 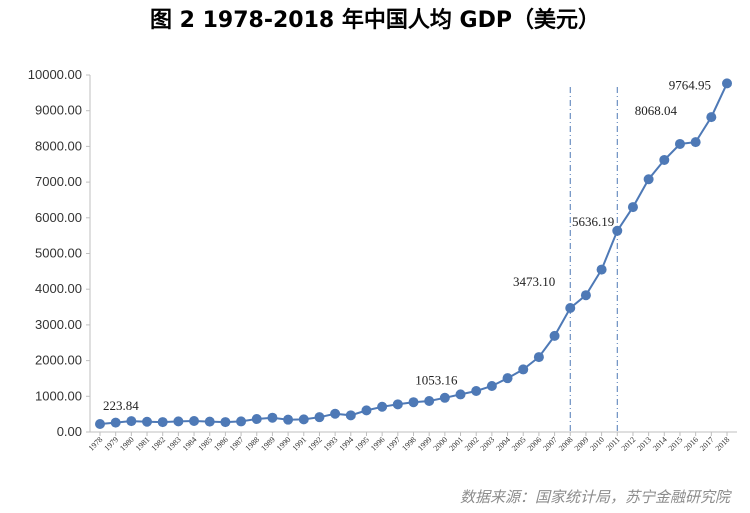 I want to click on x-tick-label: 2000, so click(x=441, y=444).